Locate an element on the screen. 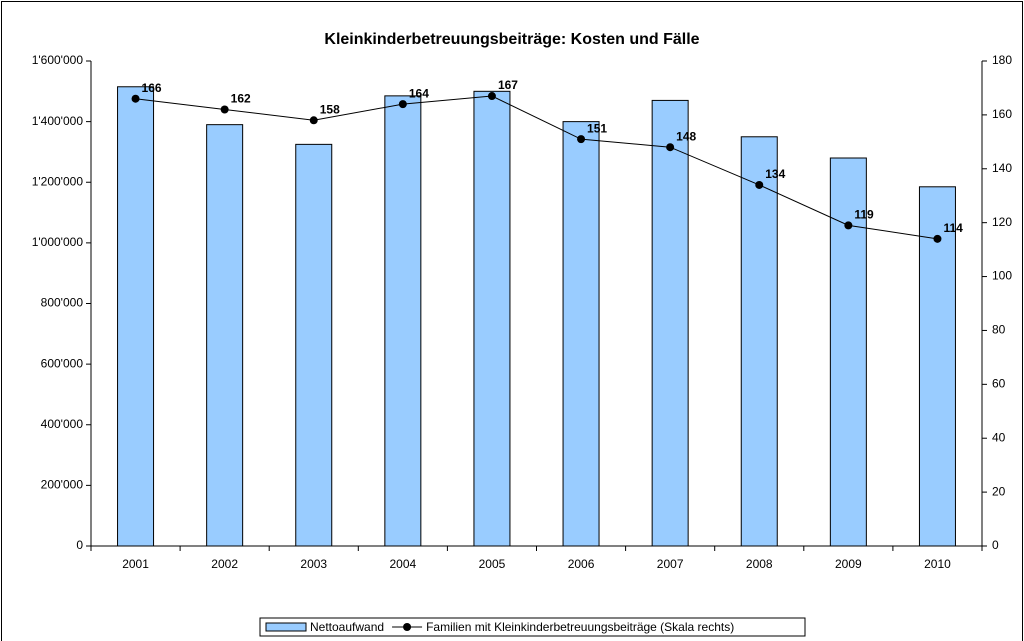 This screenshot has height=641, width=1024. legend-frame is located at coordinates (532, 627).